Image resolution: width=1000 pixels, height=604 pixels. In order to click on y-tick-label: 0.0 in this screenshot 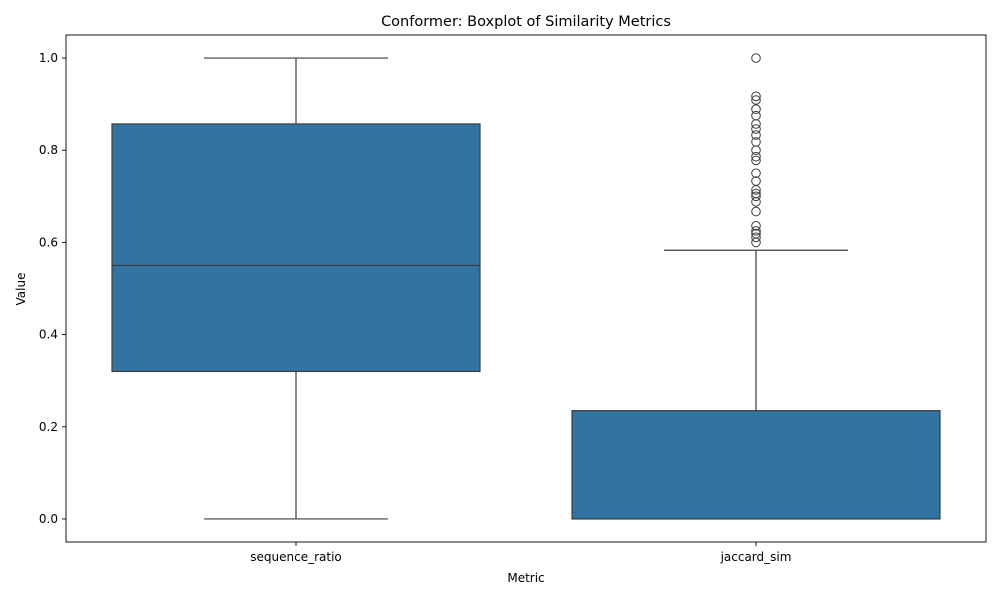, I will do `click(48, 519)`.